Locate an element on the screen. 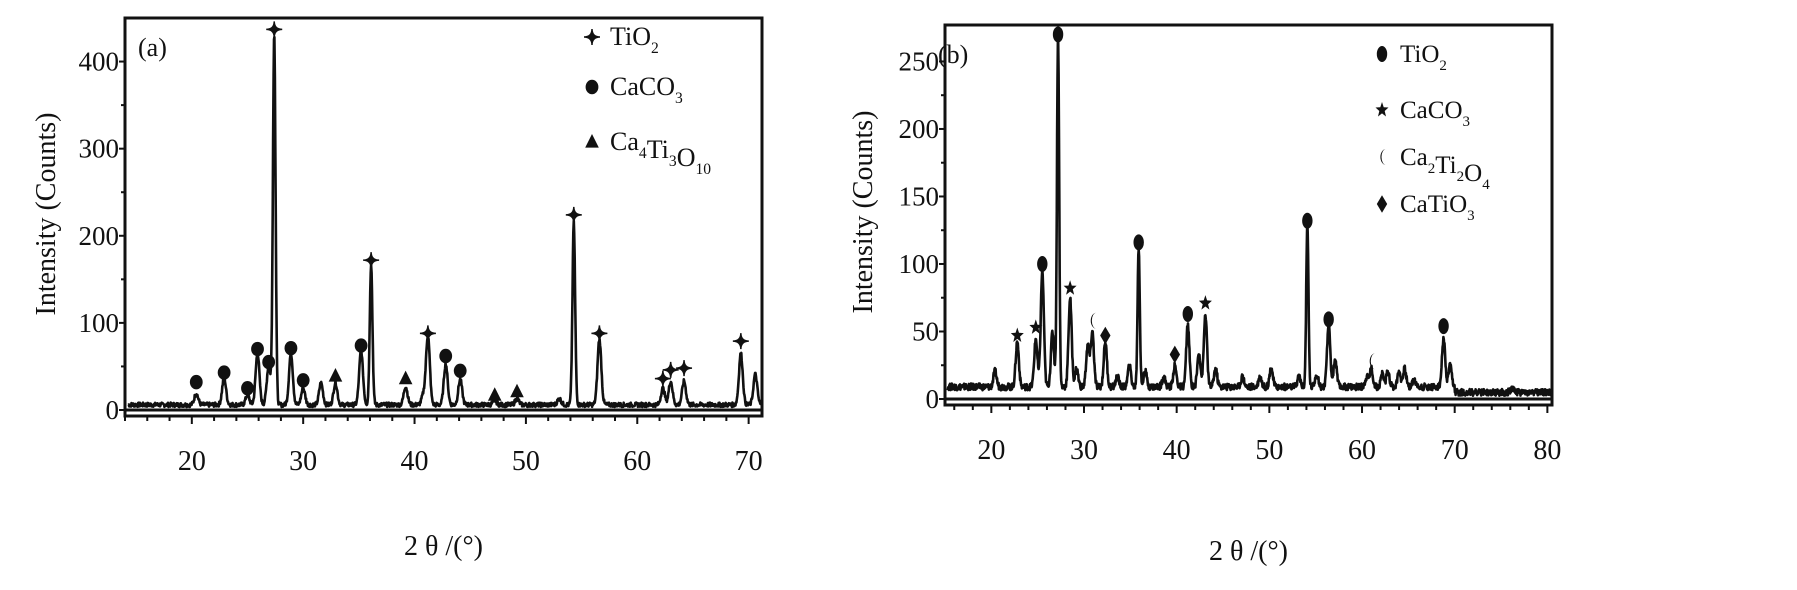 This screenshot has width=1797, height=590. legend-subscript: 10 is located at coordinates (703, 169).